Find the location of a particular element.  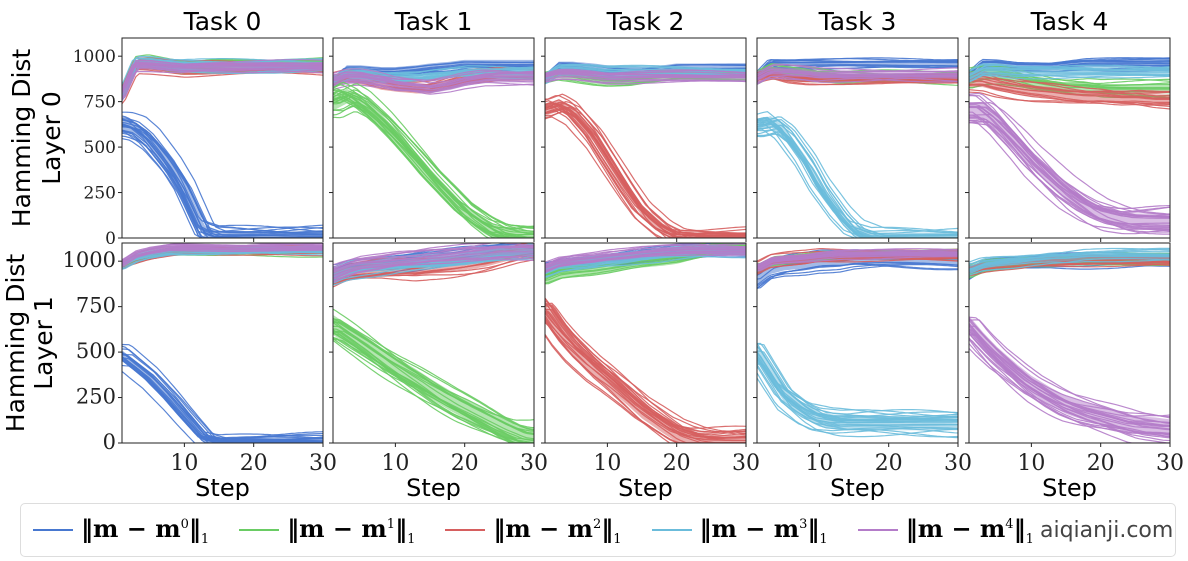

series-3-band is located at coordinates (857, 177).